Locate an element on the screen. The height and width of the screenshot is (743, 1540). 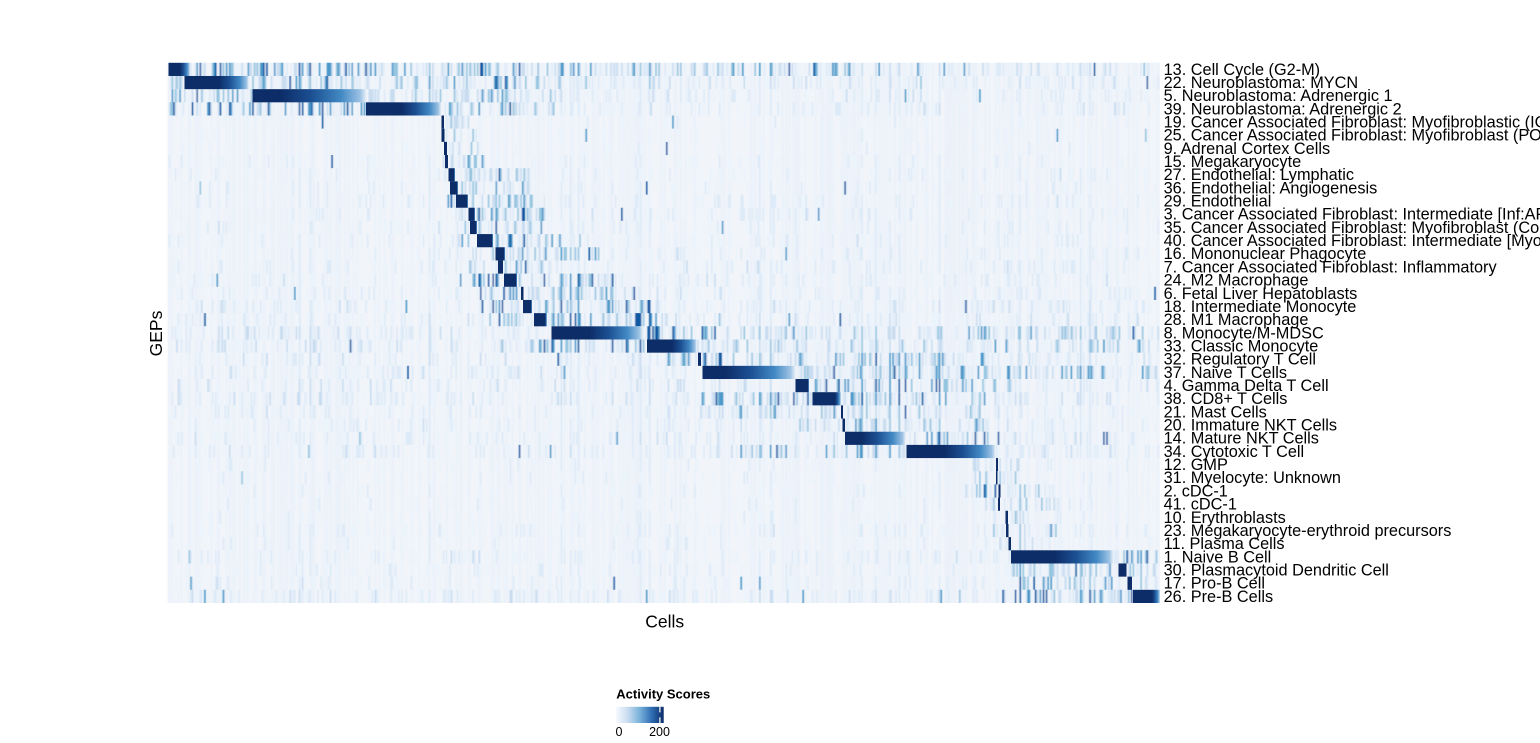
svg-text: 9. Adrenal Cortex Cells is located at coordinates (1247, 149).